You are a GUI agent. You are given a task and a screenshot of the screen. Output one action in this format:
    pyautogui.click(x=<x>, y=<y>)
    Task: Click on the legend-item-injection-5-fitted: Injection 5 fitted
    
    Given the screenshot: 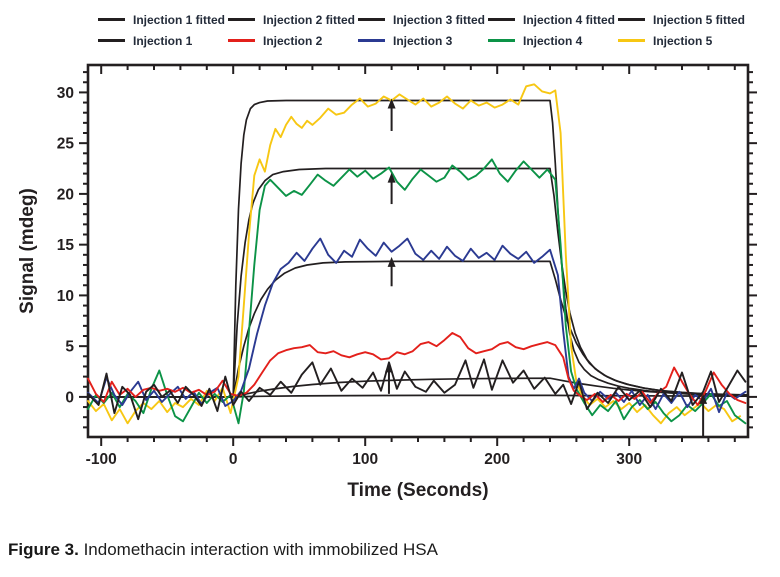 What is the action you would take?
    pyautogui.click(x=683, y=19)
    